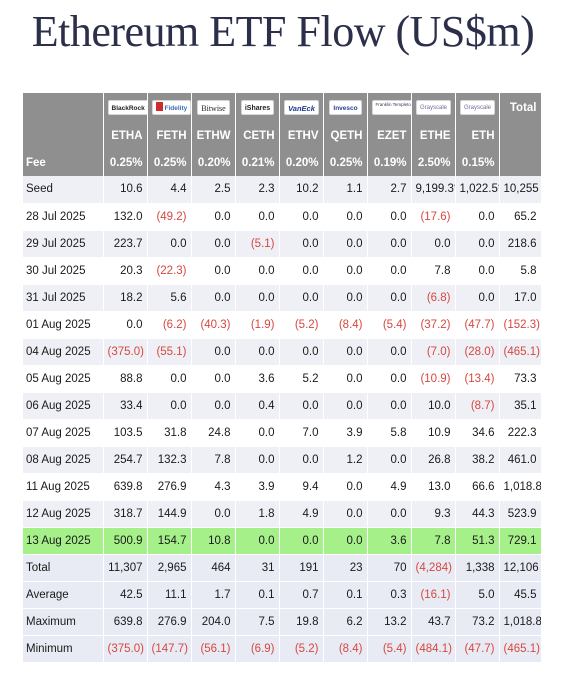  What do you see at coordinates (63, 379) in the screenshot?
I see `row-label: 05 Aug 2025` at bounding box center [63, 379].